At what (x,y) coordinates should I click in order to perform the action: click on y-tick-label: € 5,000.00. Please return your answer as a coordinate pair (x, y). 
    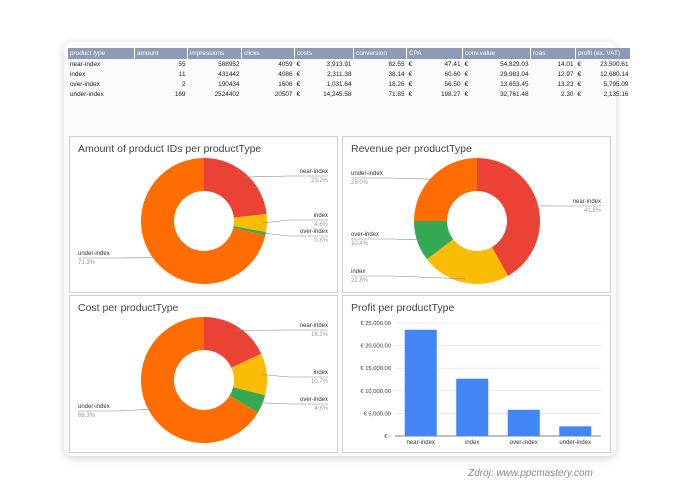
    Looking at the image, I should click on (377, 414).